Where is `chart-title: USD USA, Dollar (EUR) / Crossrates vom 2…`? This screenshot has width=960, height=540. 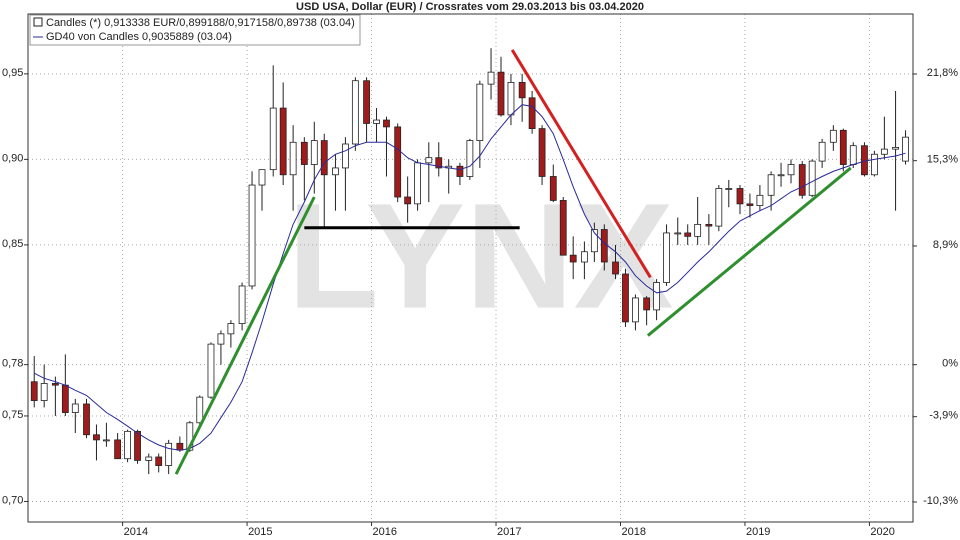
chart-title: USD USA, Dollar (EUR) / Crossrates vom 2… is located at coordinates (470, 7).